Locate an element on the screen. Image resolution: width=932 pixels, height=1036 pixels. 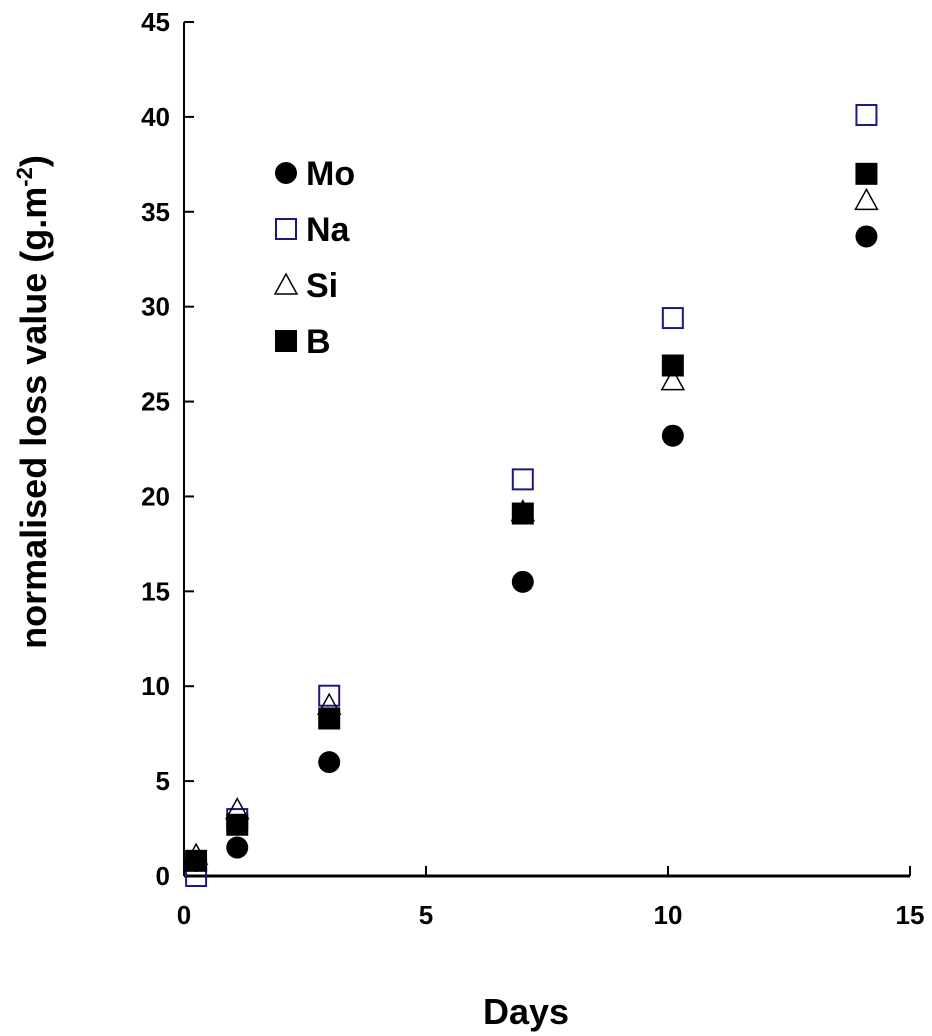
y-axis-title: normalised loss value (g.m-2) is located at coordinates (33, 402).